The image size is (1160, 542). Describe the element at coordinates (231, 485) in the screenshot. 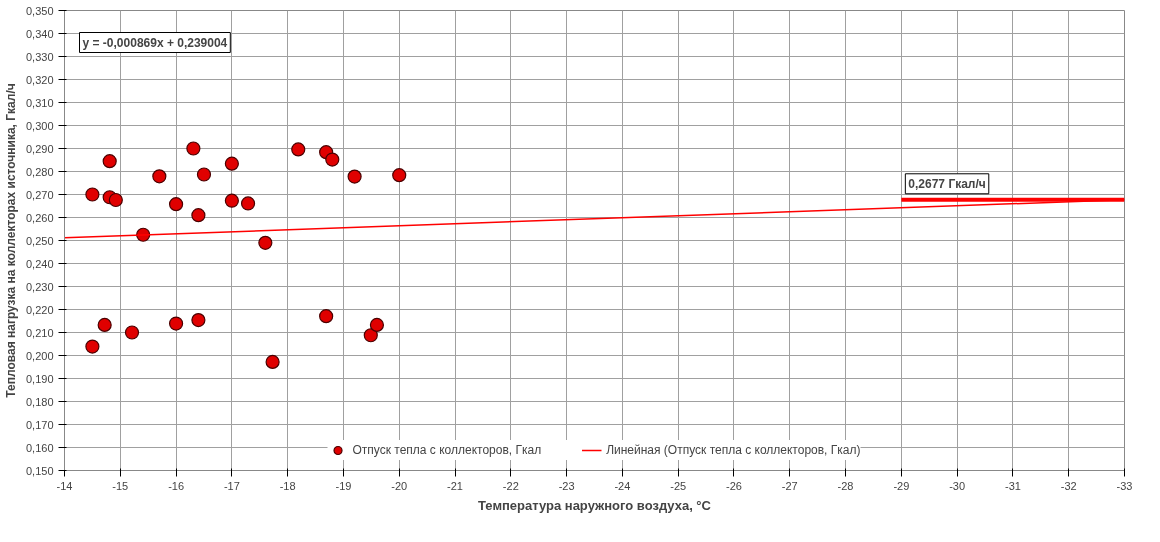

I see `x-tick-label: -17` at that location.